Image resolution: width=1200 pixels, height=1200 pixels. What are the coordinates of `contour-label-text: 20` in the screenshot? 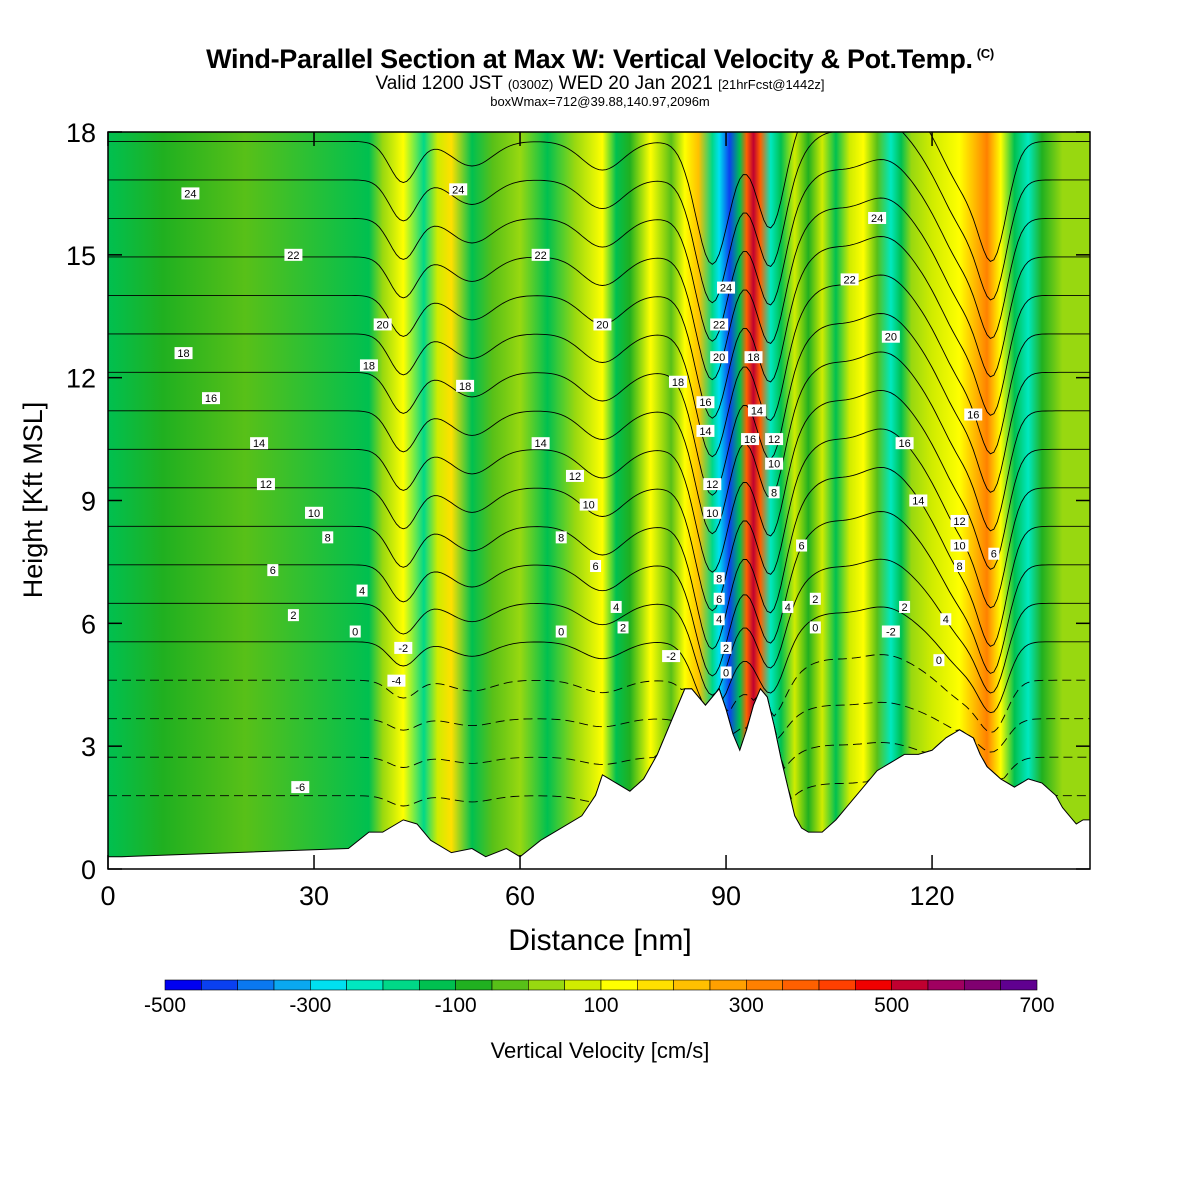 It's located at (383, 325).